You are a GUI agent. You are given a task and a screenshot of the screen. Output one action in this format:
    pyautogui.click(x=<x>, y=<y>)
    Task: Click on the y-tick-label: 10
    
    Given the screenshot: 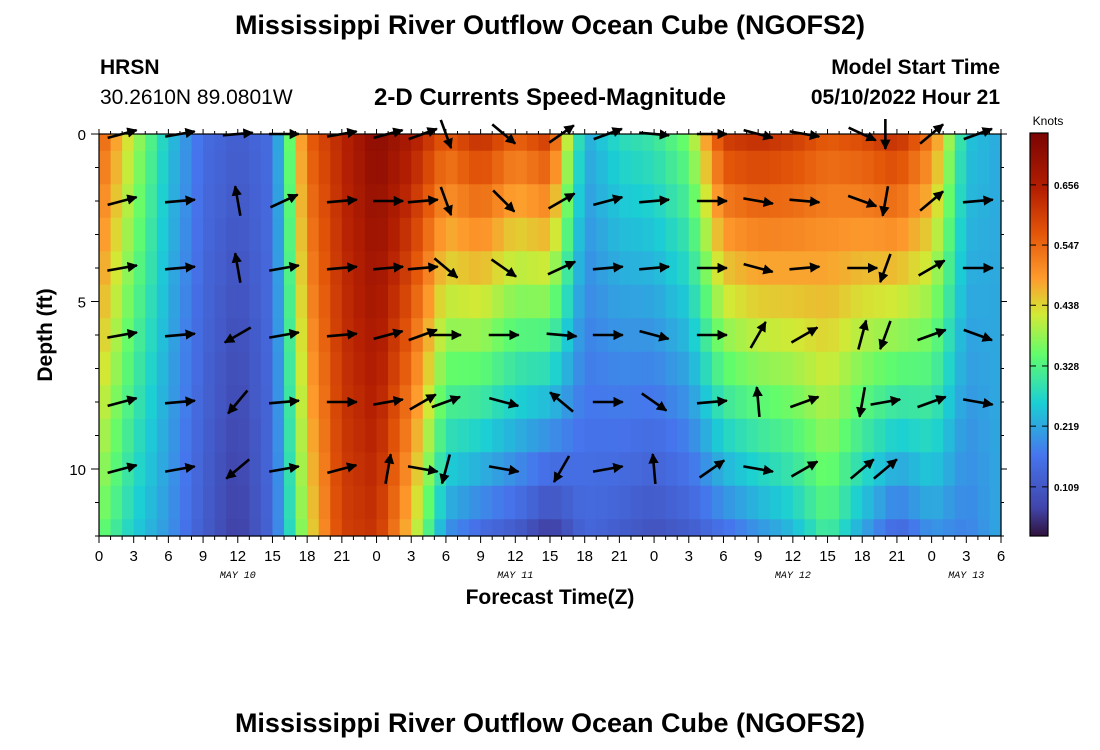 What is the action you would take?
    pyautogui.click(x=77, y=470)
    